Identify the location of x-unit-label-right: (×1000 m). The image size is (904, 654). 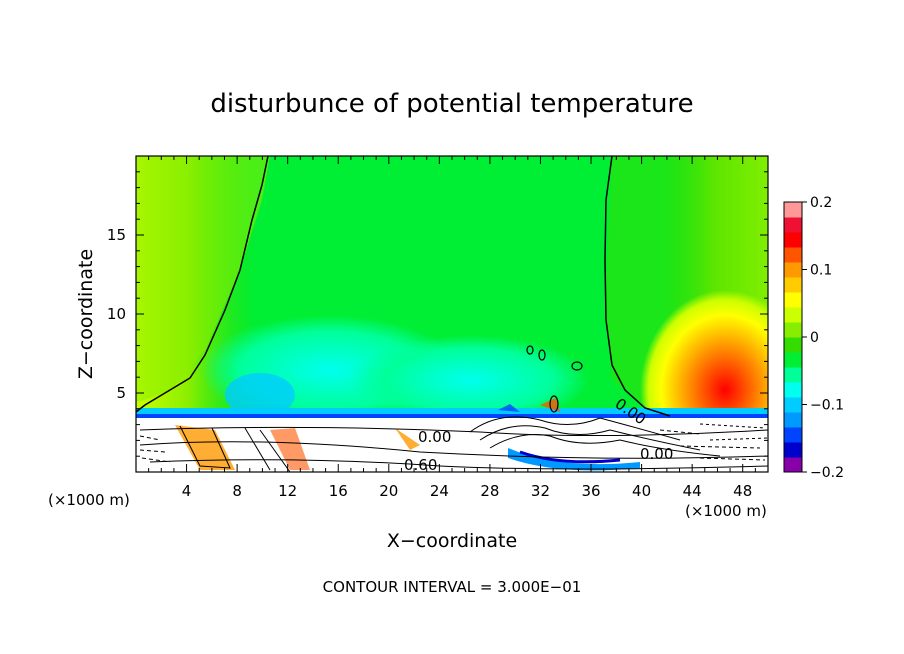
(726, 511).